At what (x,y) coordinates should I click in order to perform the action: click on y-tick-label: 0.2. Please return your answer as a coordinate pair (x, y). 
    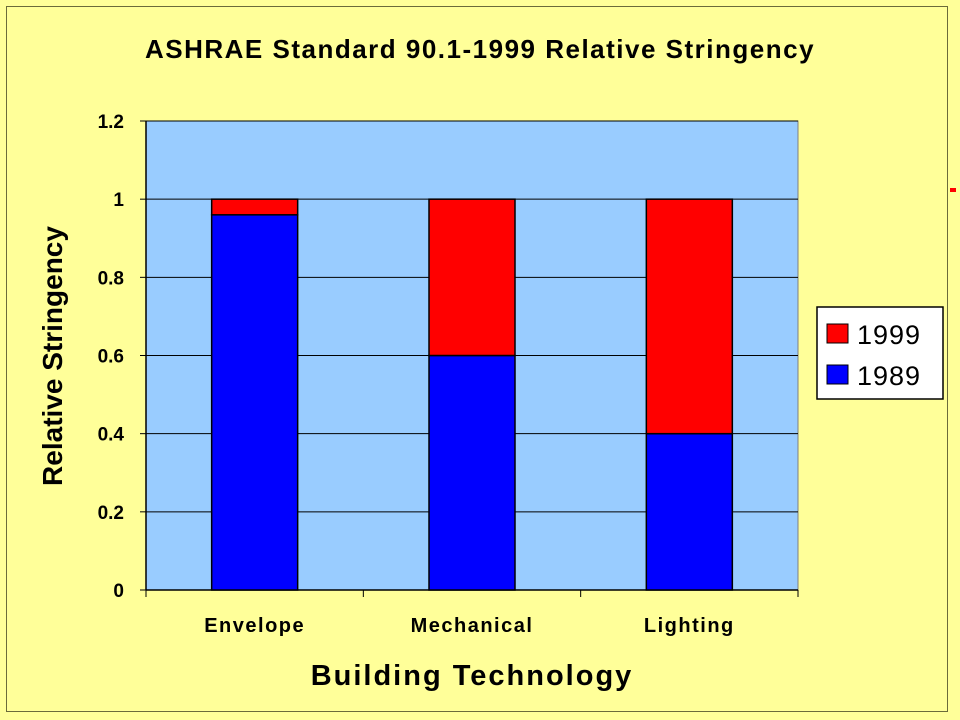
    Looking at the image, I should click on (111, 513).